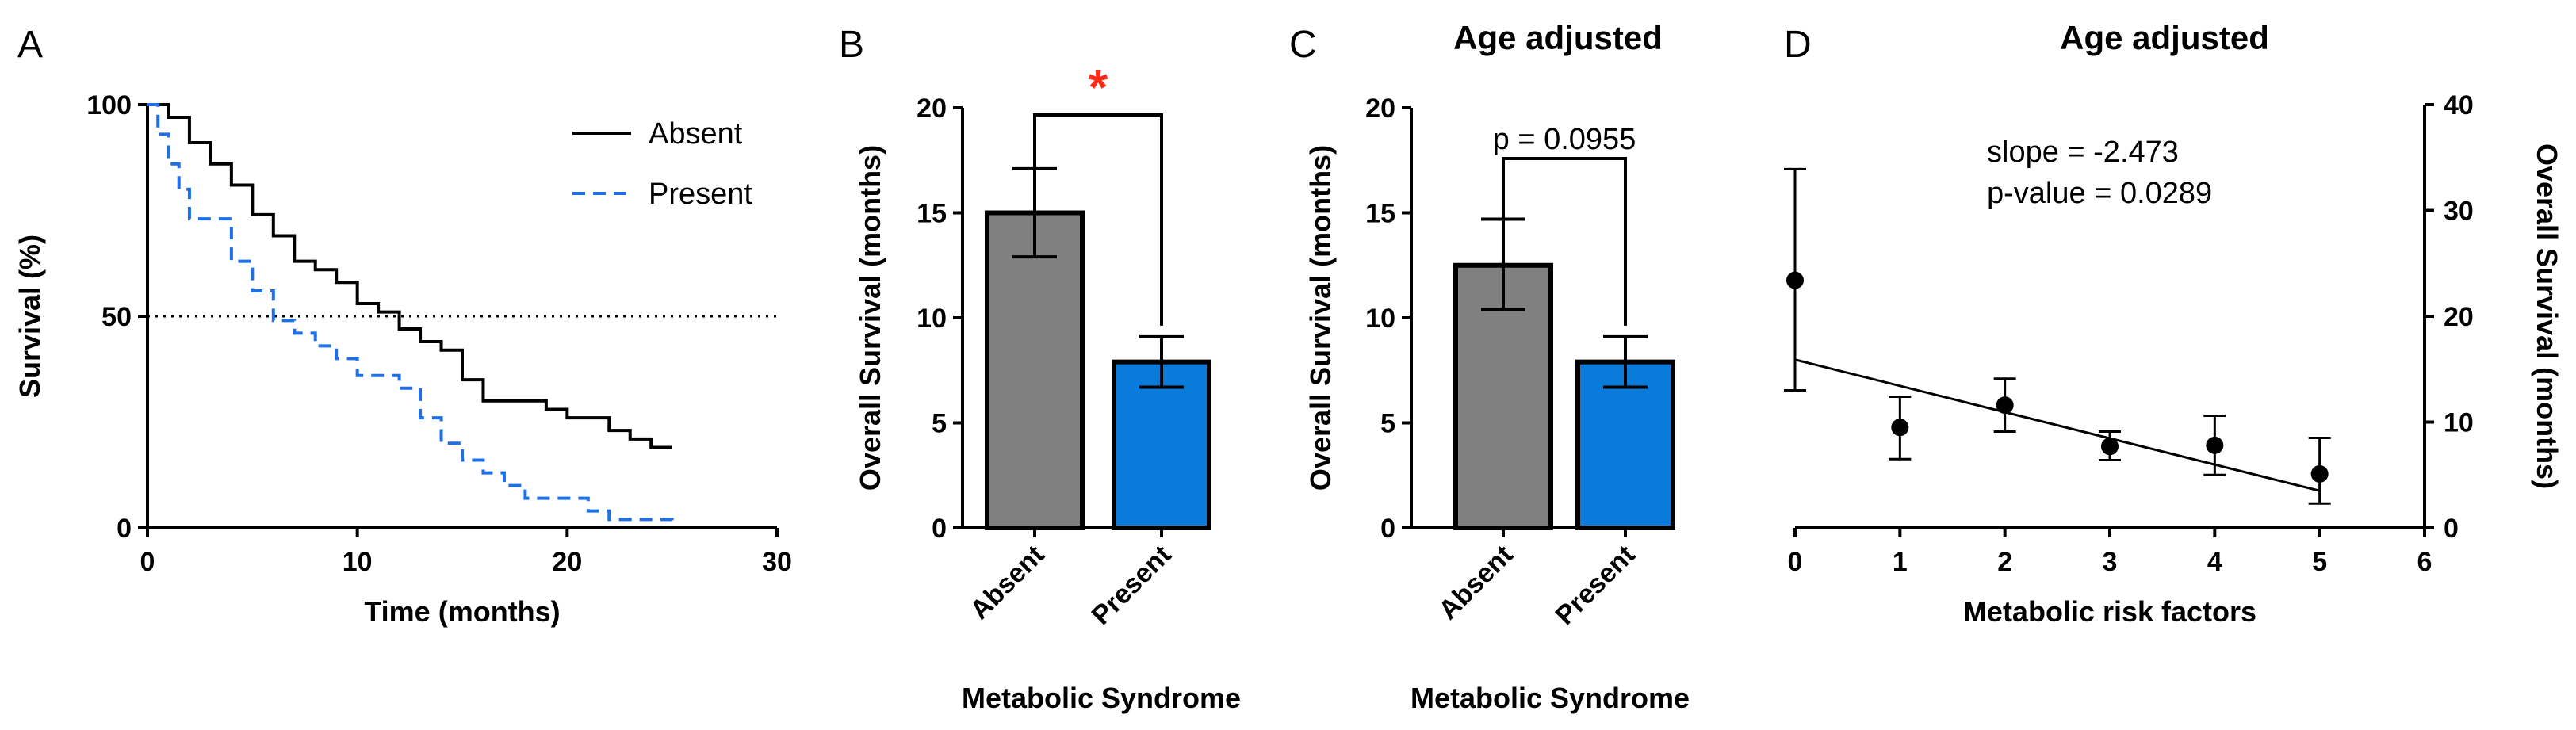  What do you see at coordinates (2109, 611) in the screenshot?
I see `x-axis-title: Metabolic risk factors` at bounding box center [2109, 611].